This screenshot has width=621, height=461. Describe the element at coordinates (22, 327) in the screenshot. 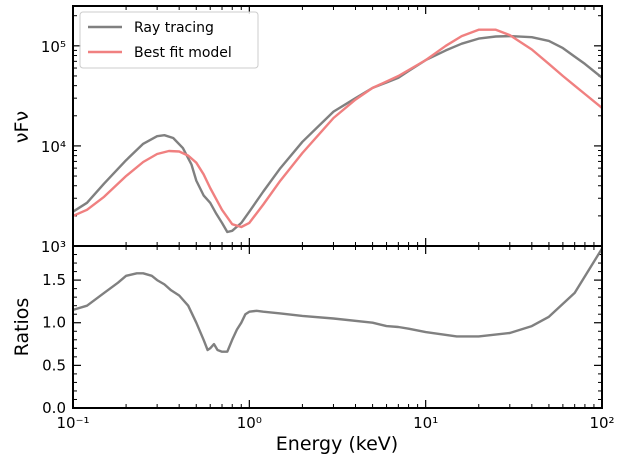

I see `bottom-y-axis-title: Ratios` at that location.